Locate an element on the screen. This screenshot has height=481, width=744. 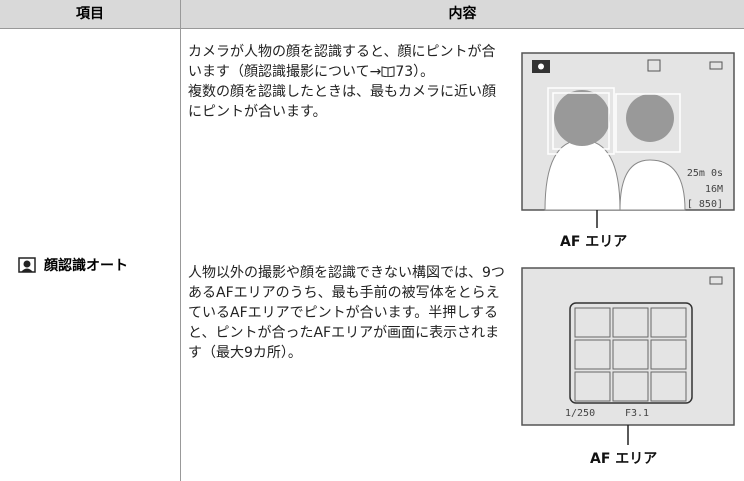
item-cell: 顔認識オート is located at coordinates (73, 265).